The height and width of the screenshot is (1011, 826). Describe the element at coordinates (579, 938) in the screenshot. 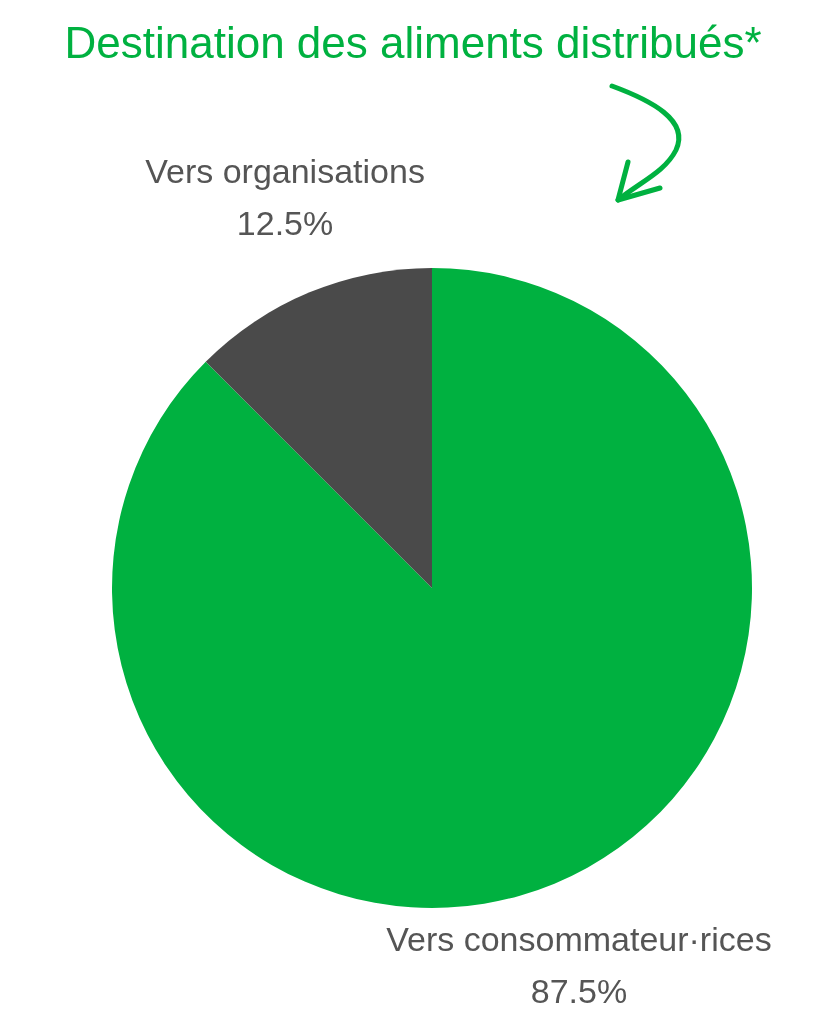

I see `slice-label: Vers consommateur·rices` at that location.